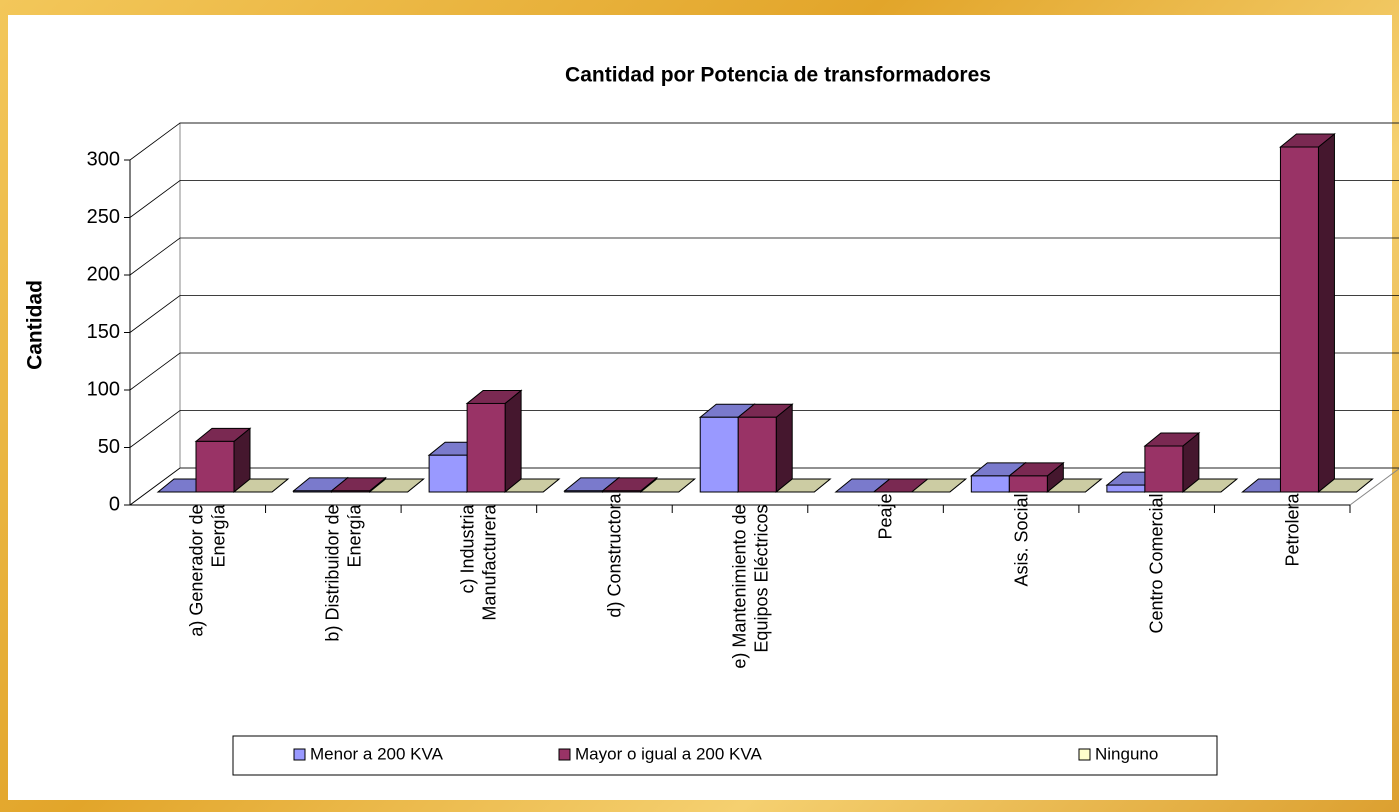 The width and height of the screenshot is (1399, 812). What do you see at coordinates (1292, 530) in the screenshot?
I see `x-tick-label: Petrolera` at bounding box center [1292, 530].